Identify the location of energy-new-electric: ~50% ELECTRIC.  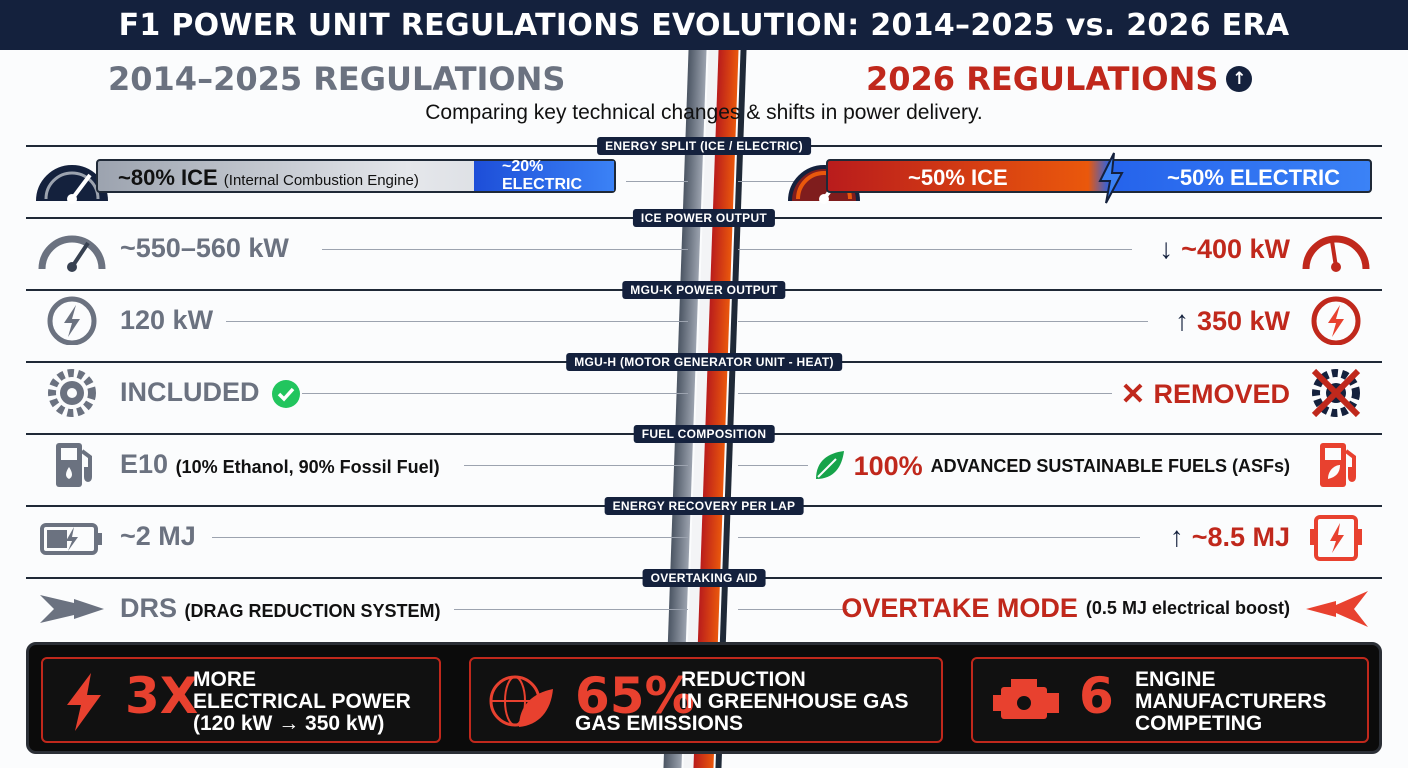
(1253, 177).